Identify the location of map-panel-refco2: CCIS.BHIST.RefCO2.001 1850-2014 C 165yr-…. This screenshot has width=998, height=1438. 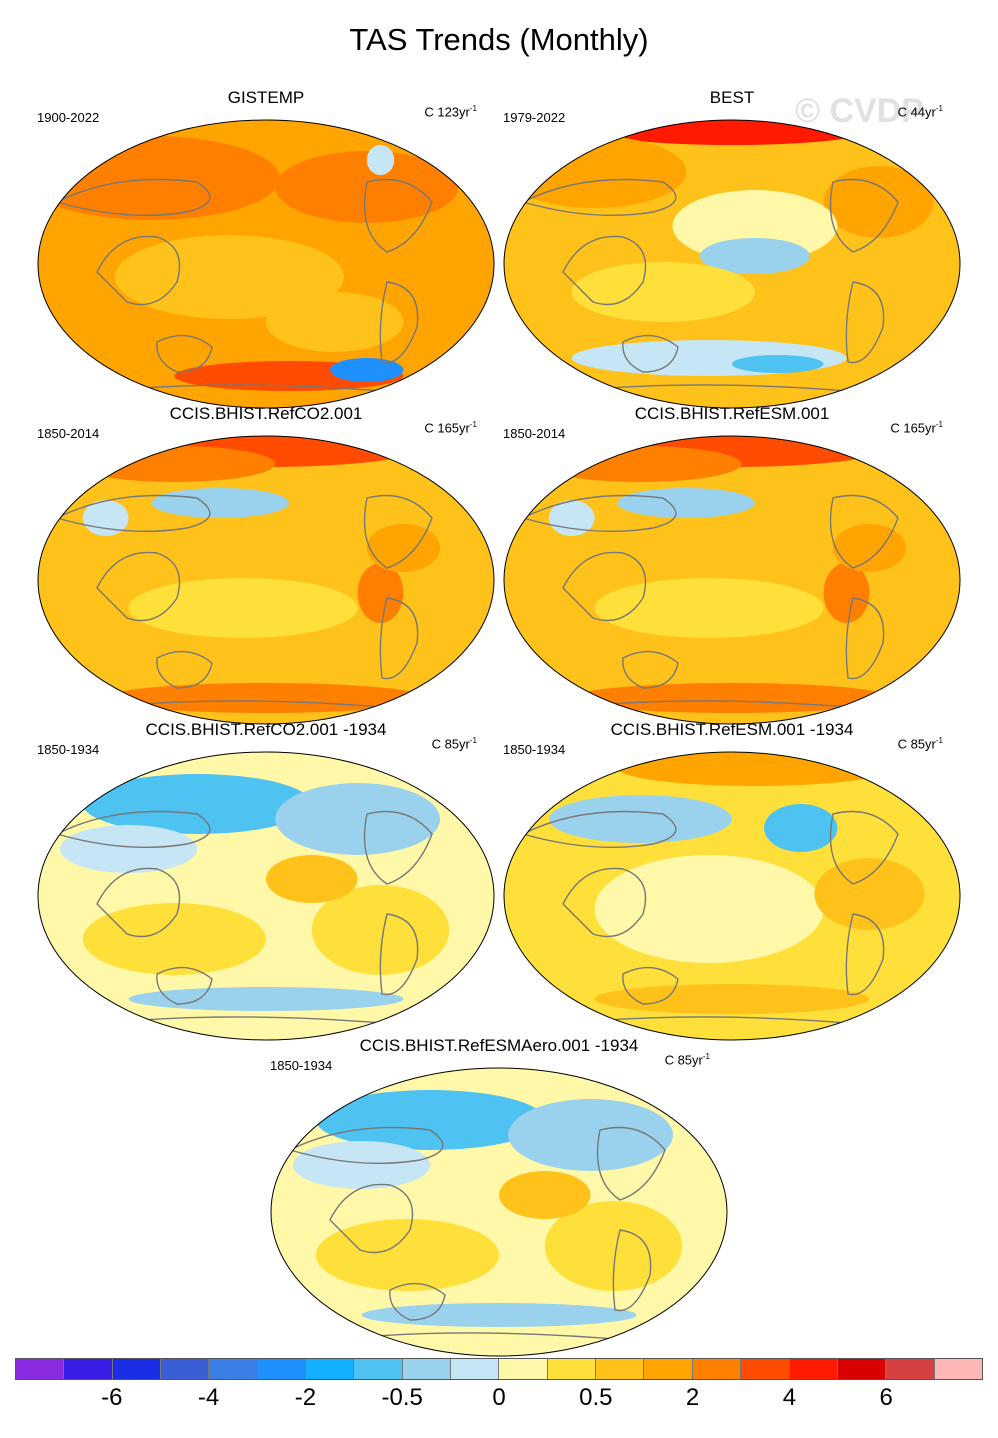
(266, 566).